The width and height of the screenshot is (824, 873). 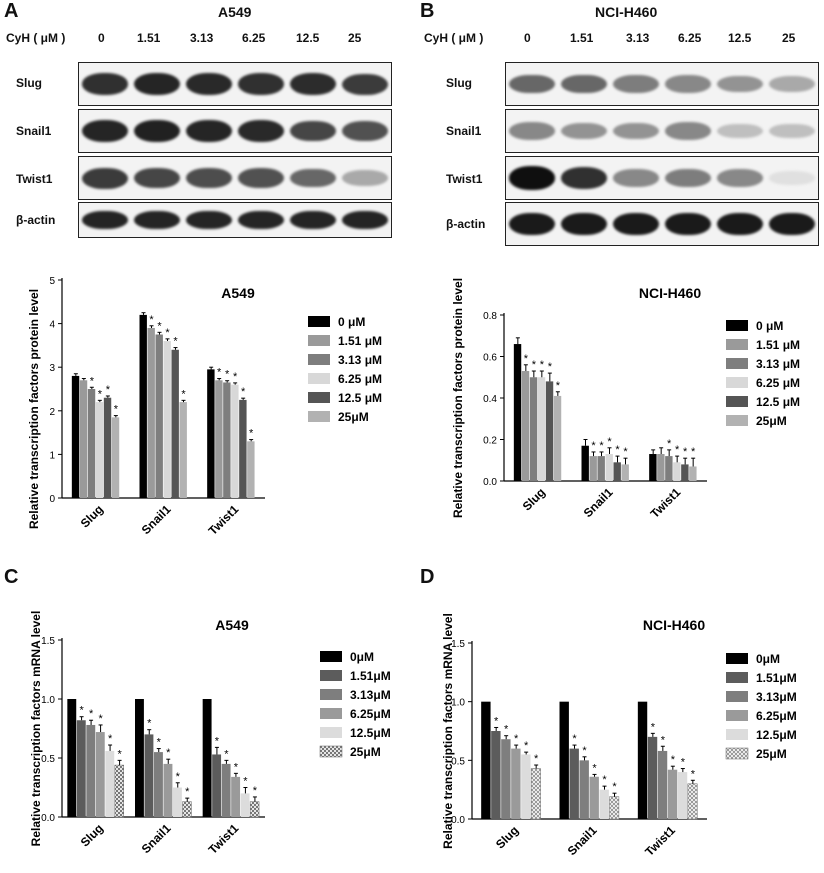 What do you see at coordinates (52, 368) in the screenshot?
I see `y-tick-label: 3` at bounding box center [52, 368].